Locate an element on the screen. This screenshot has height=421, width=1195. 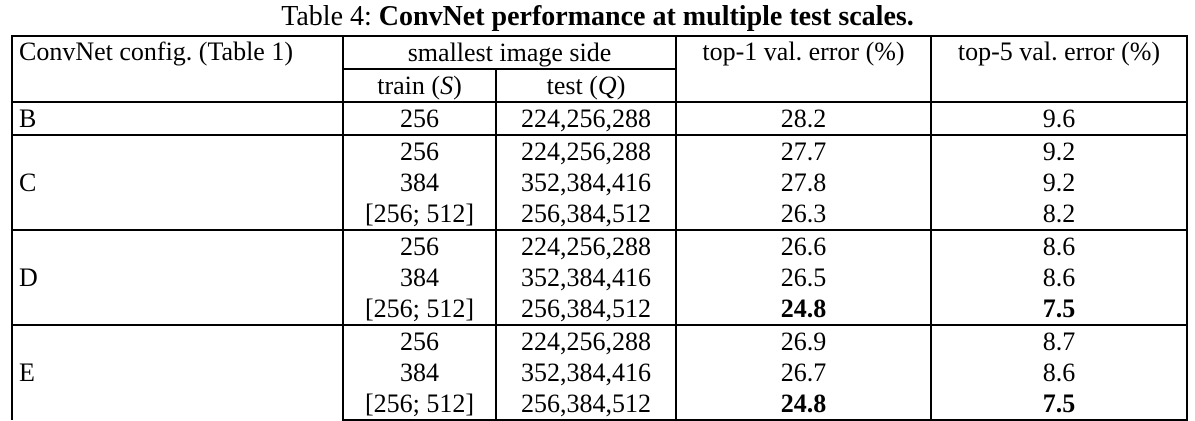
config-cell: D is located at coordinates (177, 277).